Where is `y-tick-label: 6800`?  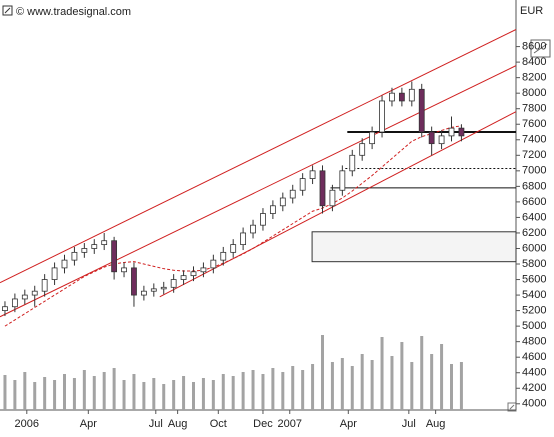 y-tick-label: 6800 is located at coordinates (534, 186).